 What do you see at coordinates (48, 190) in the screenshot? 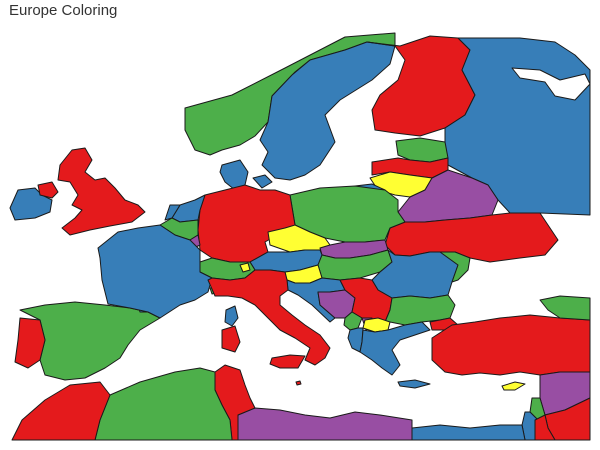
I see `region-northern-ireland` at bounding box center [48, 190].